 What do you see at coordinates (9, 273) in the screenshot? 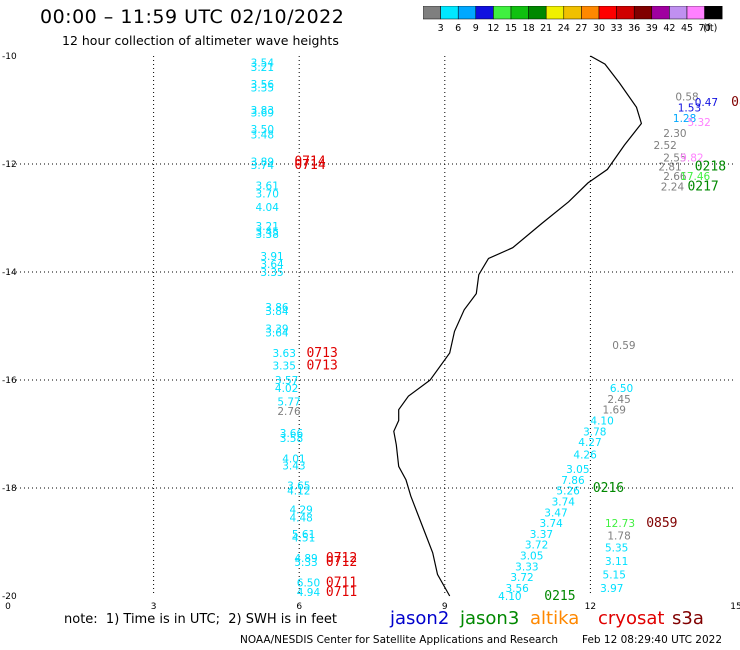
I see `y-tick-label: -14` at bounding box center [9, 273].